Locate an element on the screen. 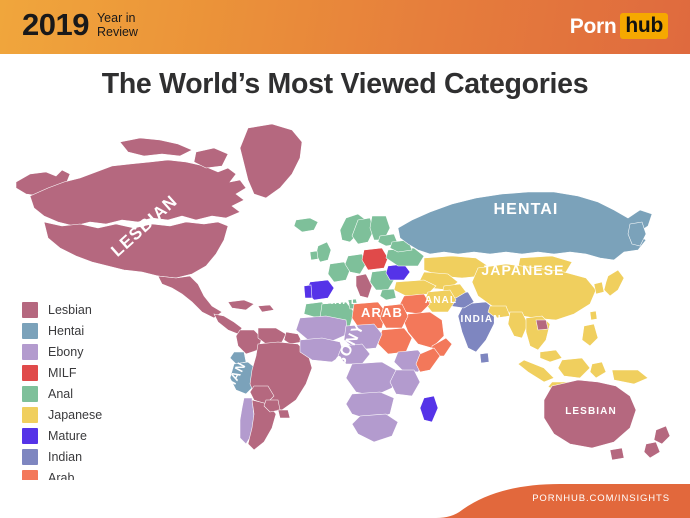  legend-item-japanese: Japanese is located at coordinates (62, 414).